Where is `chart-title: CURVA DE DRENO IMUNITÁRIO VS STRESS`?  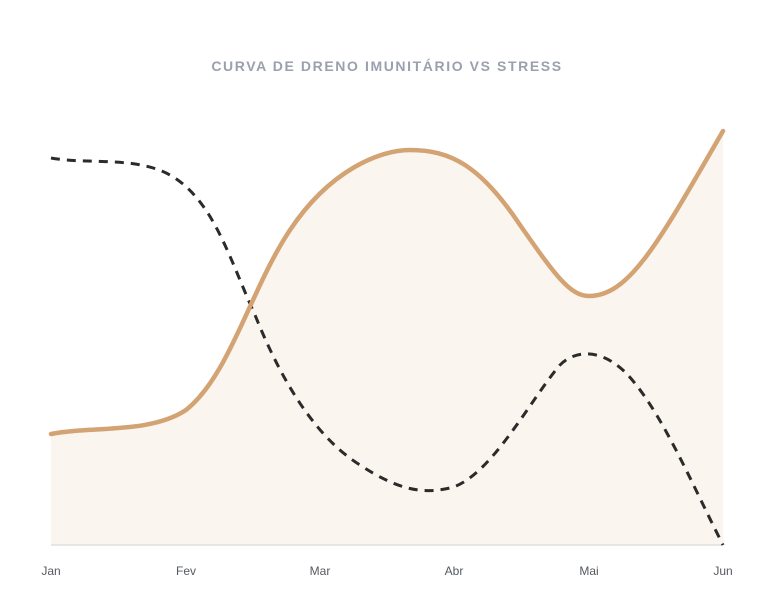 chart-title: CURVA DE DRENO IMUNITÁRIO VS STRESS is located at coordinates (387, 66).